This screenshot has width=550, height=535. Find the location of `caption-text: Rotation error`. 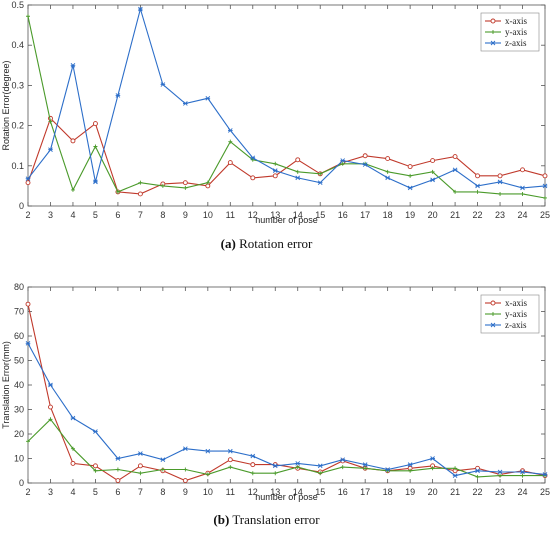

caption-text: Rotation error is located at coordinates (276, 243).